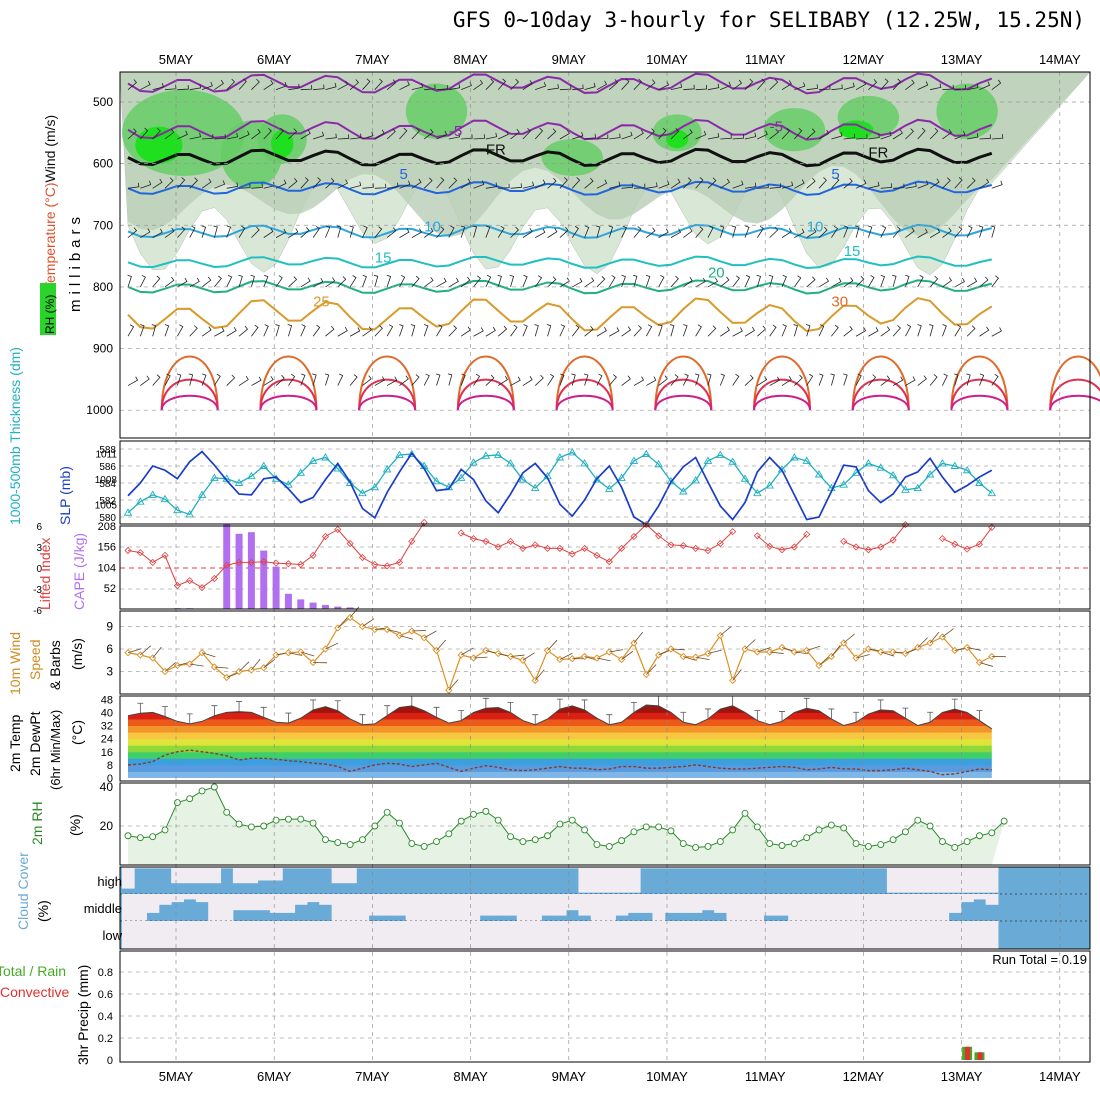  Describe the element at coordinates (569, 1076) in the screenshot. I see `day-label-bottom: 9MAY` at that location.